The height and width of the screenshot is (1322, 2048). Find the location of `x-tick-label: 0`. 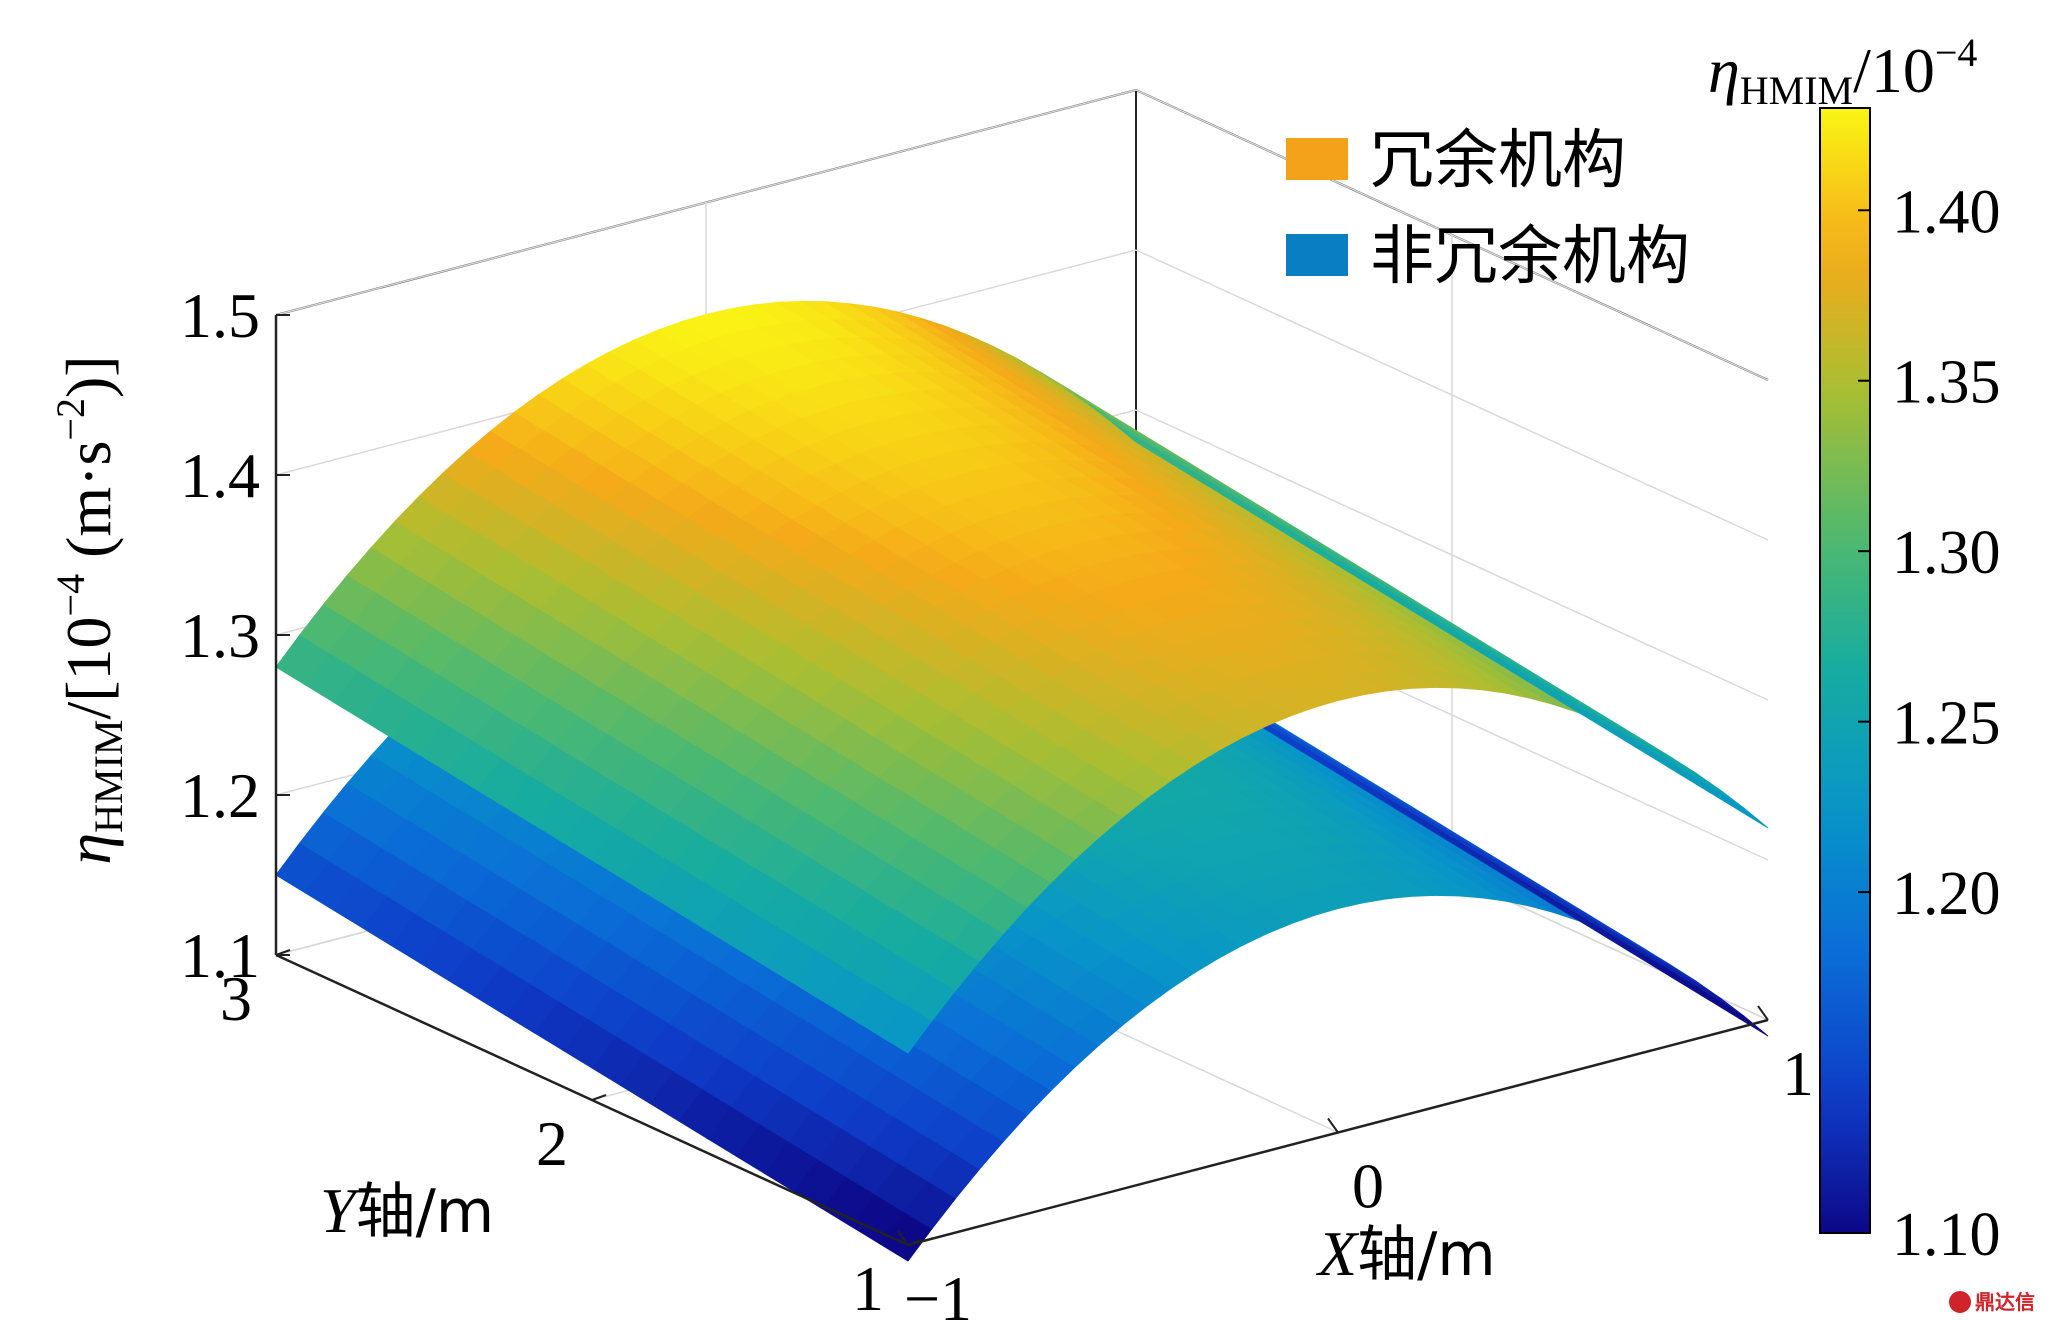

x-tick-label: 0 is located at coordinates (1368, 1186).